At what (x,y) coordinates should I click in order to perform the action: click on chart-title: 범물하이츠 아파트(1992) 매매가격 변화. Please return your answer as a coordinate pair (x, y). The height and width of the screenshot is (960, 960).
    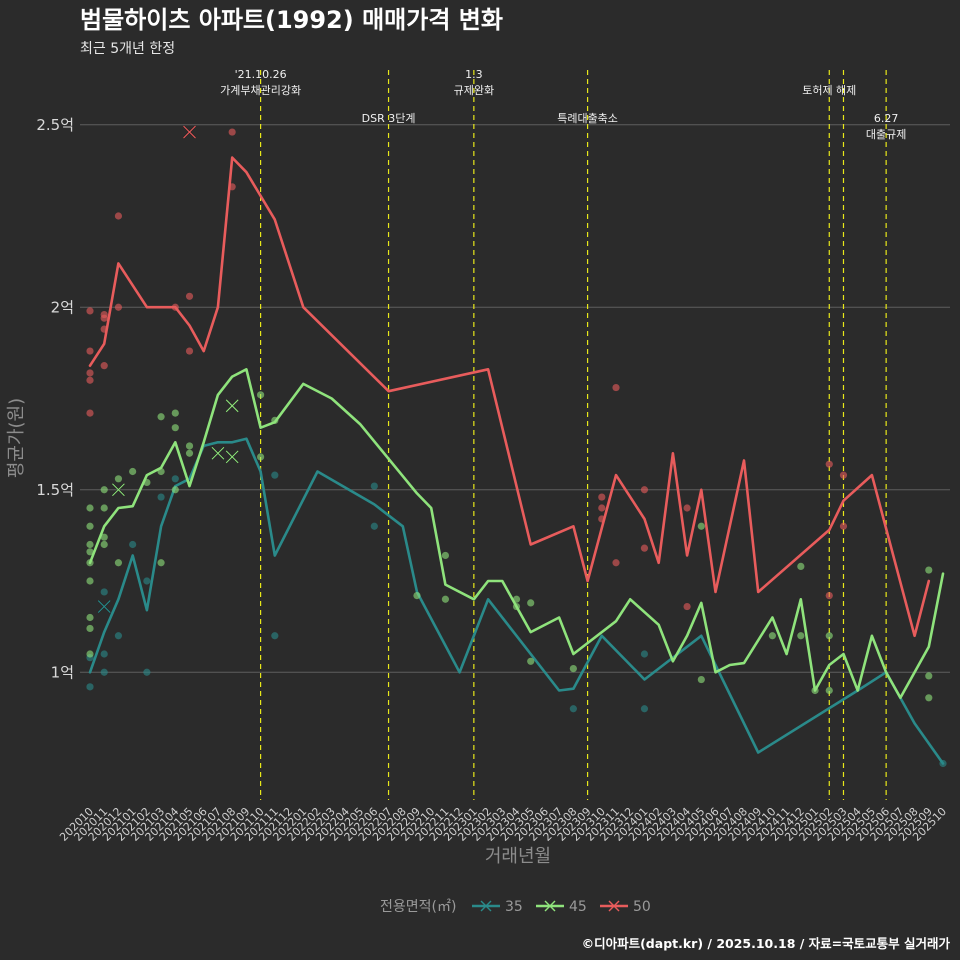
    Looking at the image, I should click on (291, 20).